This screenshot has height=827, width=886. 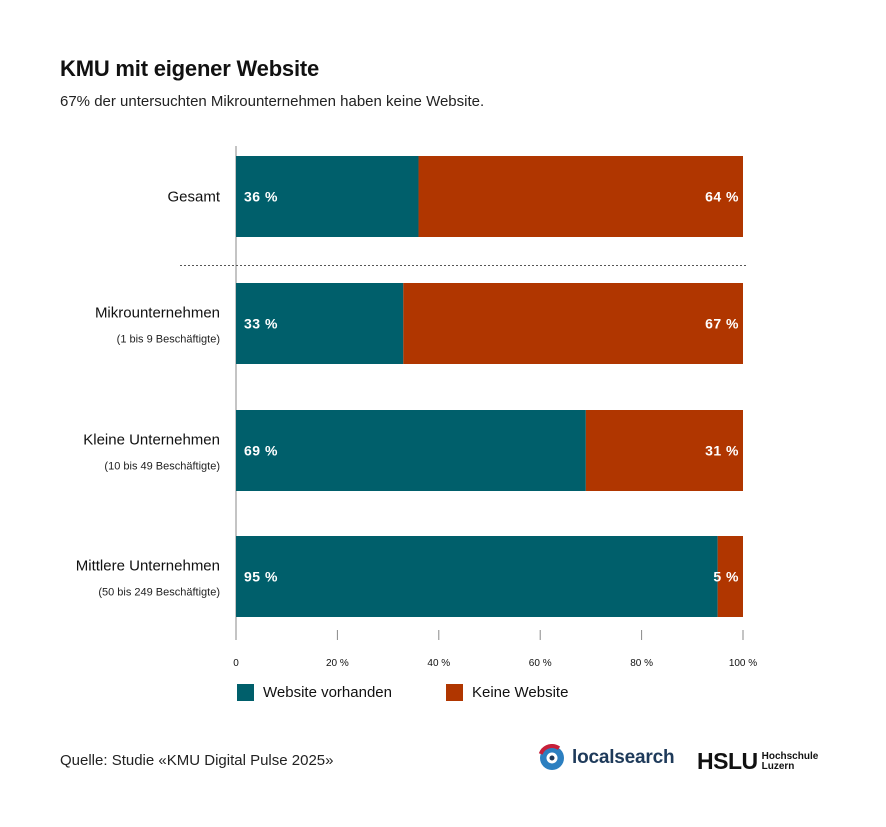 I want to click on x-tick-label: 60 %, so click(x=540, y=663).